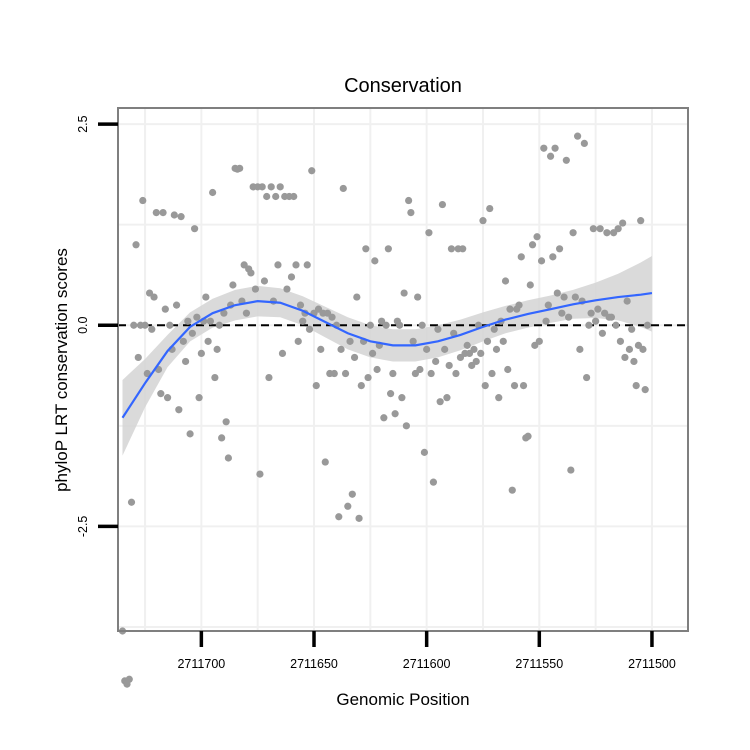 The width and height of the screenshot is (750, 750). Describe the element at coordinates (61, 370) in the screenshot. I see `y-axis-label: phyloP LRT conservation scores` at that location.